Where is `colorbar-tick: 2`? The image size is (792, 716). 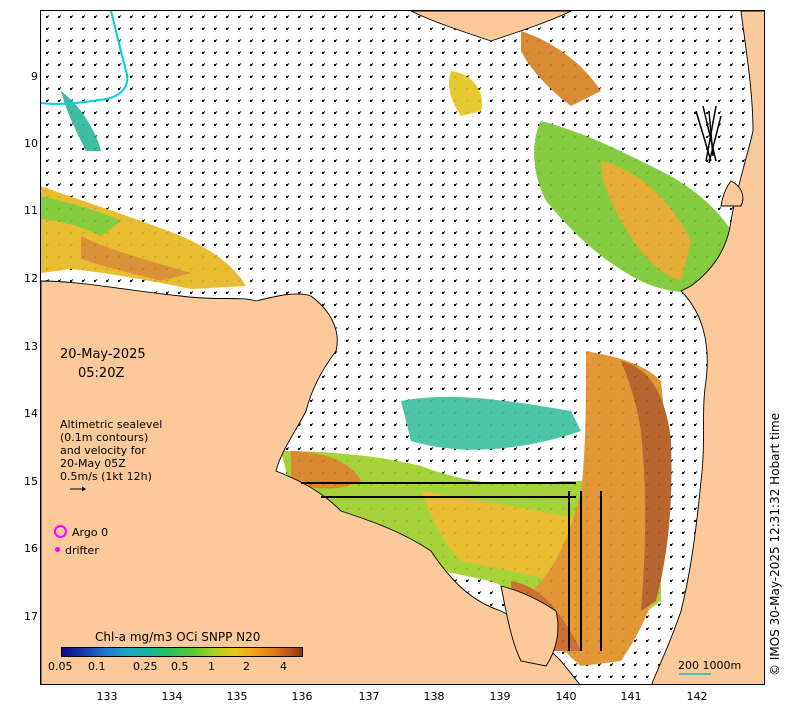 colorbar-tick: 2 is located at coordinates (246, 666).